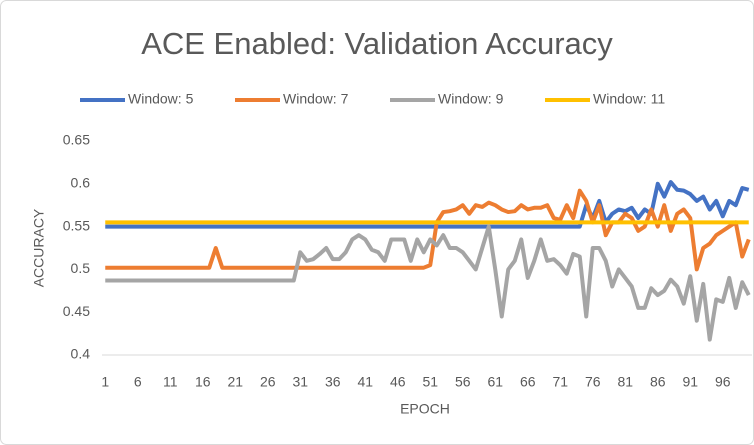 This screenshot has width=754, height=445. I want to click on x-tick-label: 11, so click(170, 382).